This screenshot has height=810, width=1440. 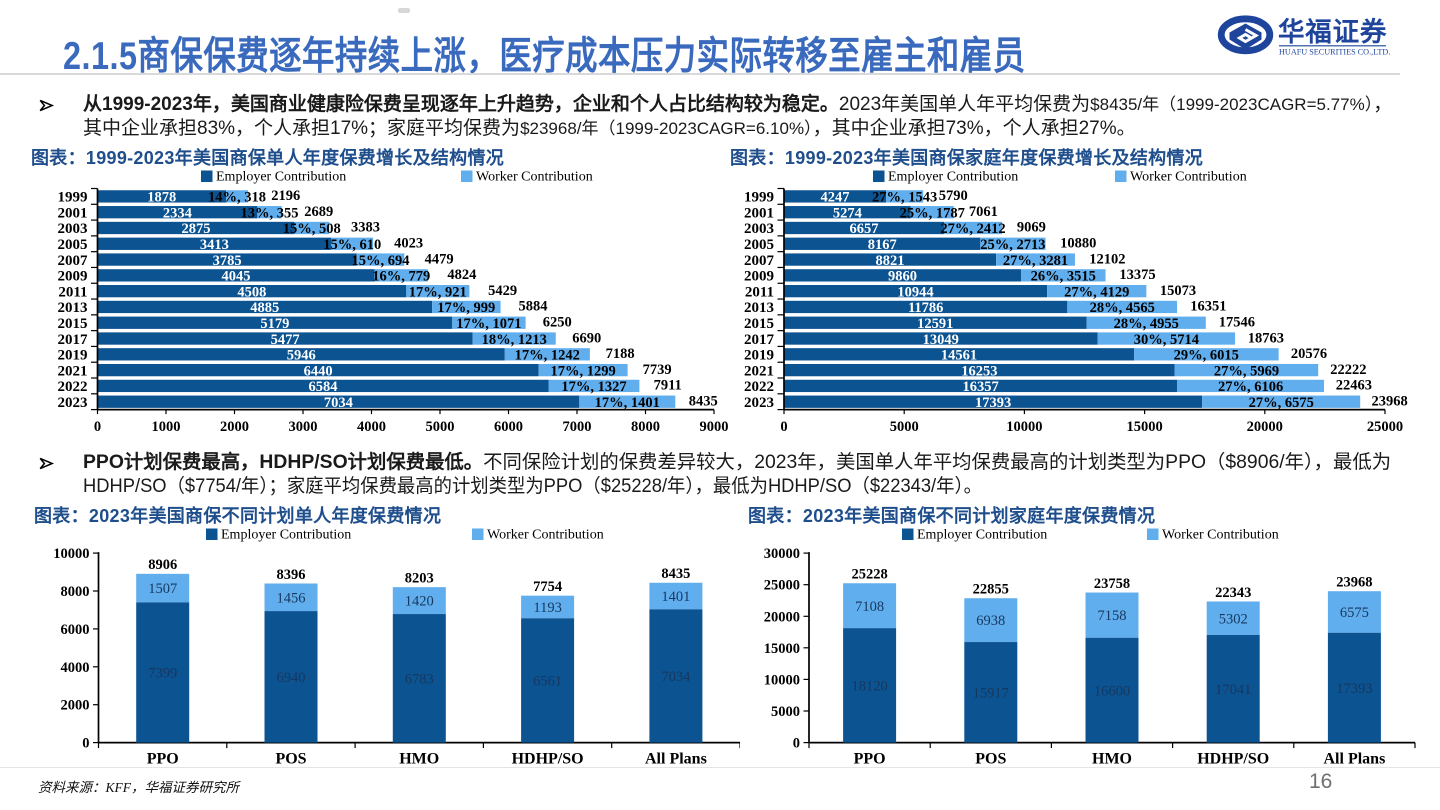 I want to click on svg-text: 23968, so click(x=1390, y=402).